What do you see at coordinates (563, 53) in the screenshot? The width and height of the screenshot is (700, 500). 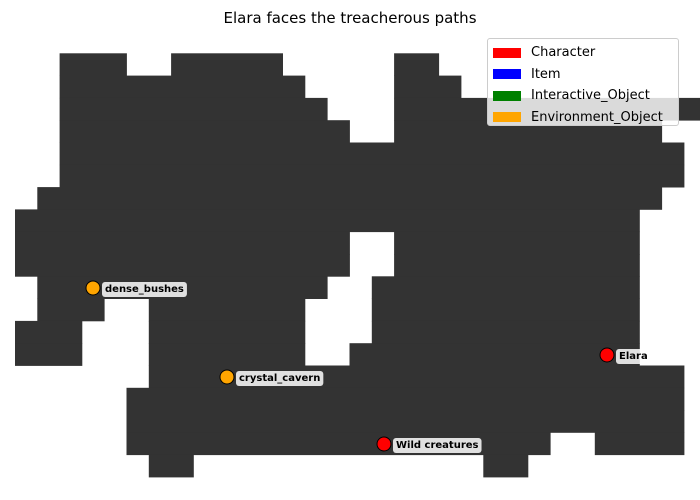 I see `legend-label-character: Character` at bounding box center [563, 53].